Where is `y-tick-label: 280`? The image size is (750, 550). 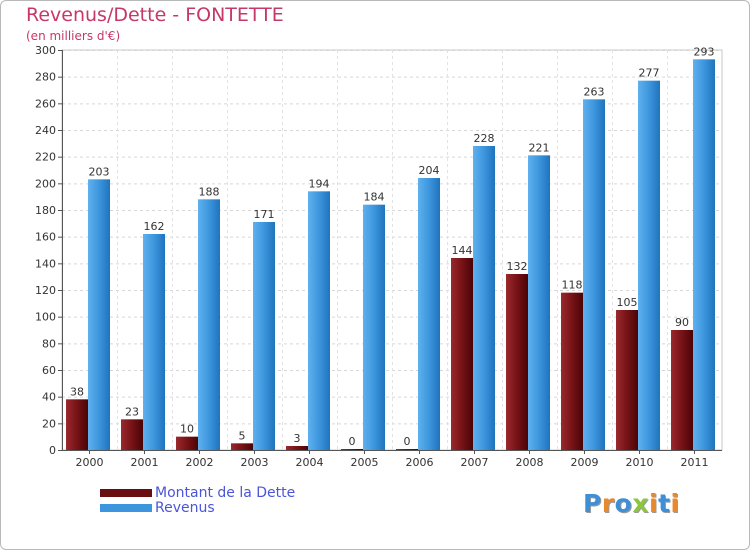
y-tick-label: 280 is located at coordinates (45, 77).